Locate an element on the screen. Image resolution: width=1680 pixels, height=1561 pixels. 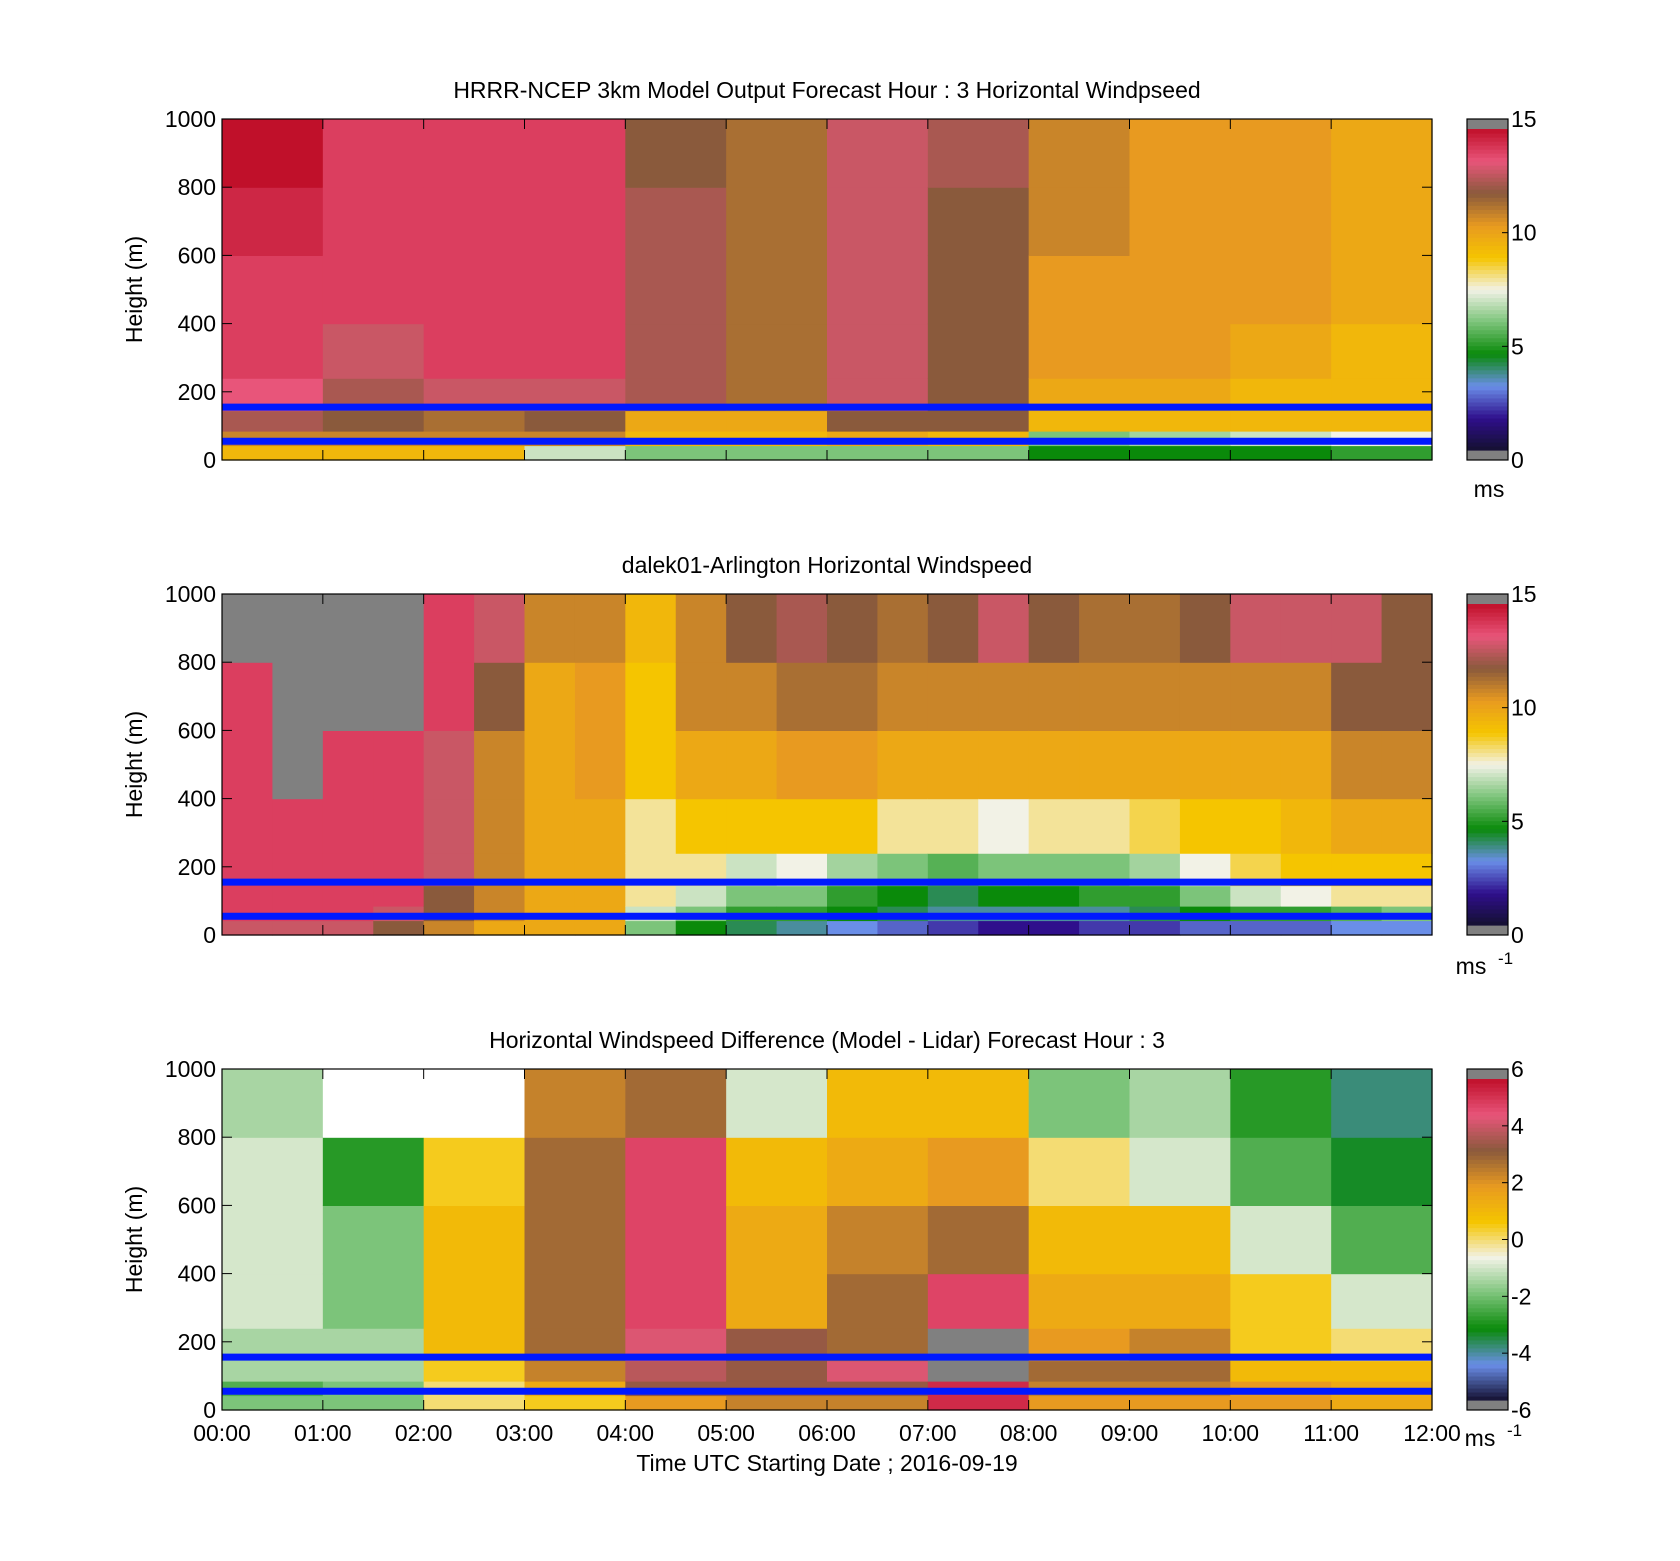
x-tick-label: 06:00 is located at coordinates (827, 1433).